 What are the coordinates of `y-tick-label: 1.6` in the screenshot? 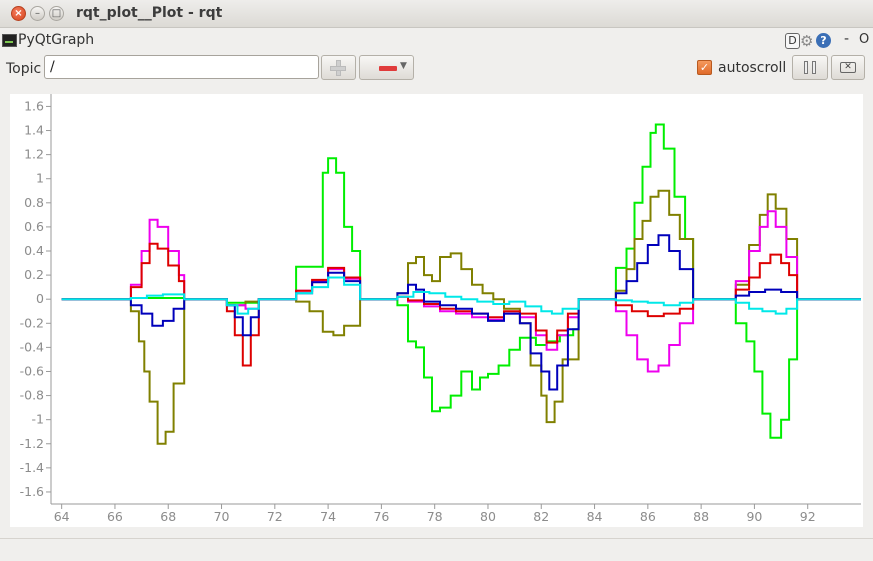 It's located at (34, 105).